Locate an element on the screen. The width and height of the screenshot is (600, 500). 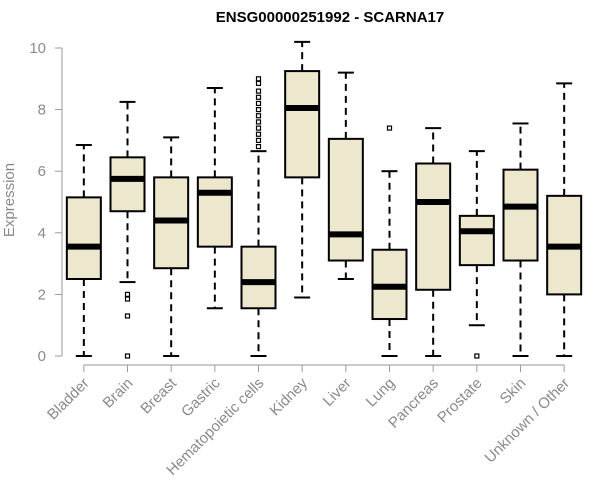
box-skin is located at coordinates (520, 239).